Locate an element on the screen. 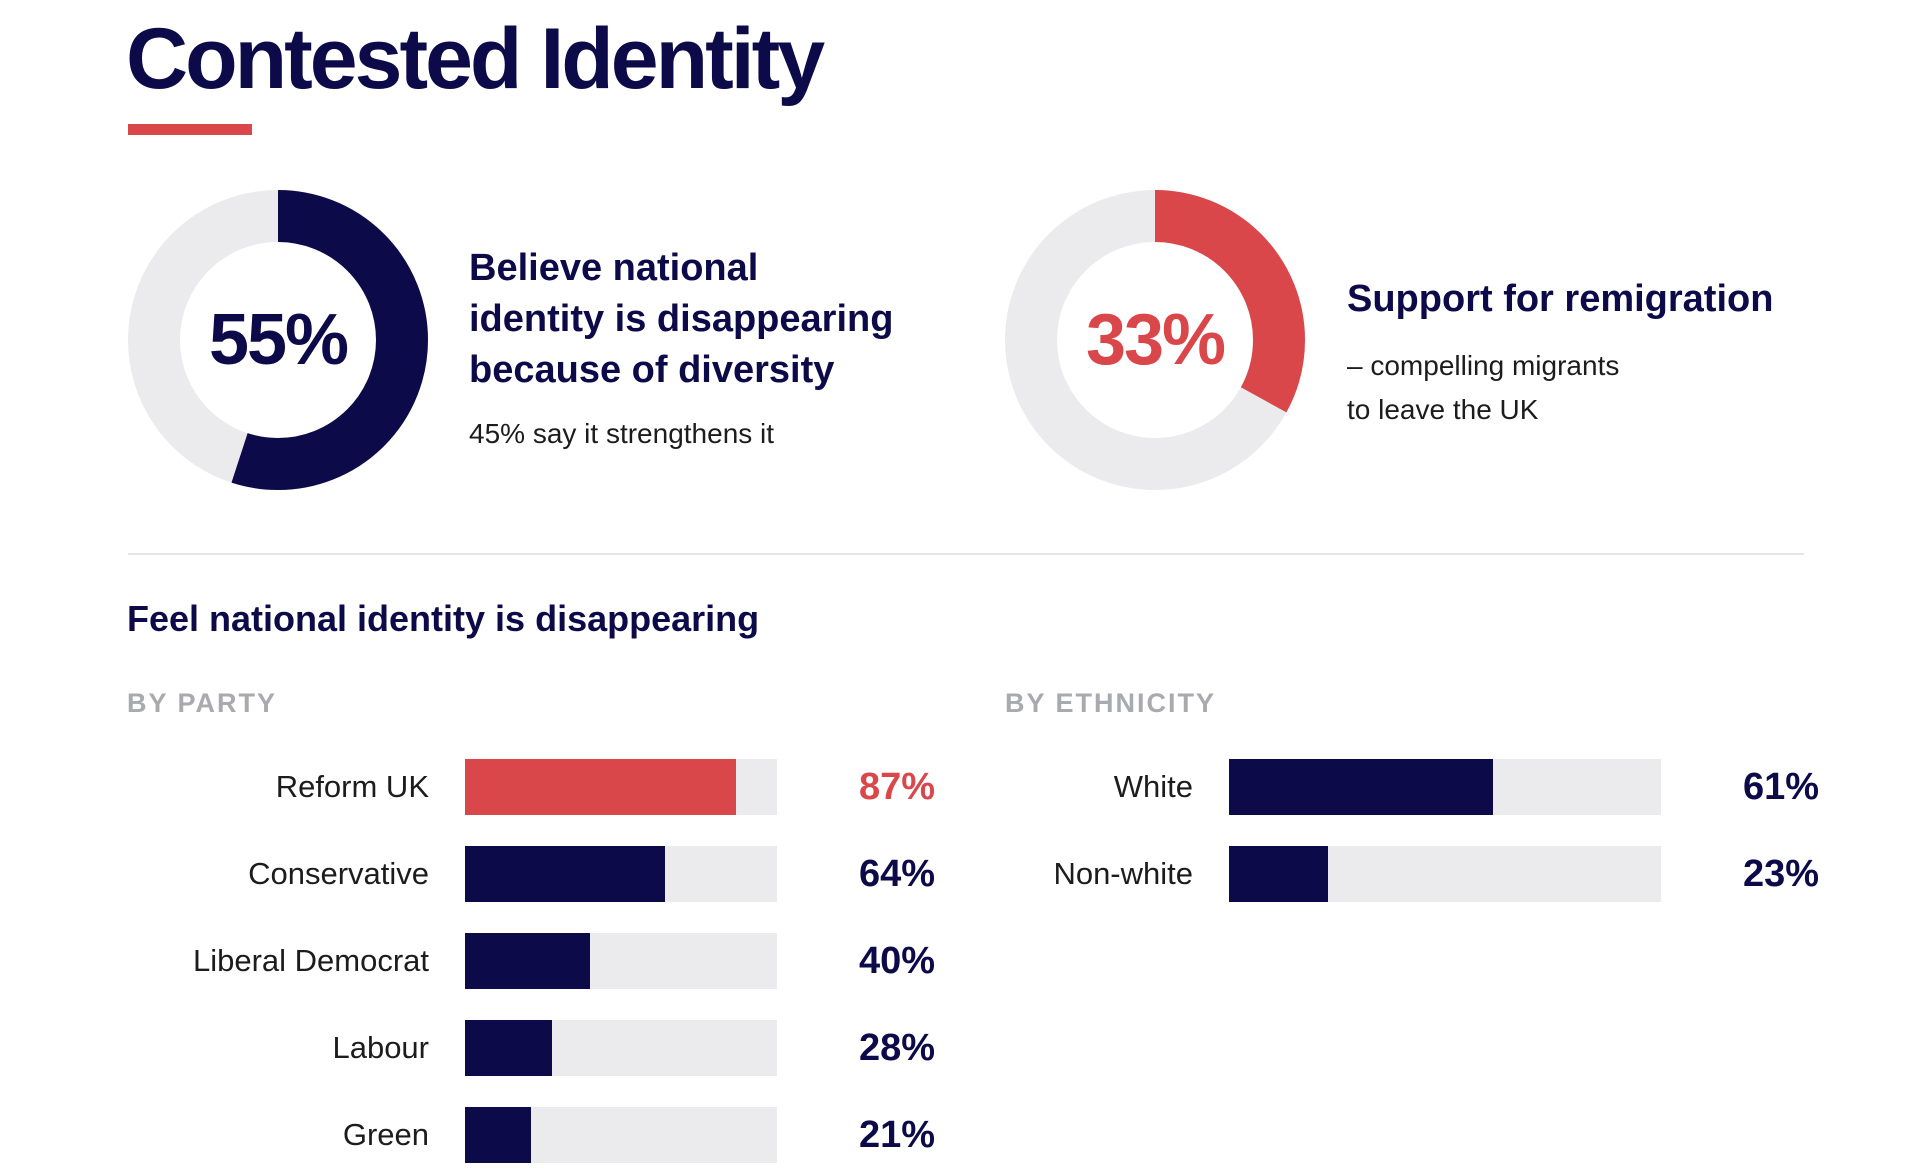 The height and width of the screenshot is (1171, 1920). party-bar-label: Green is located at coordinates (385, 1134).